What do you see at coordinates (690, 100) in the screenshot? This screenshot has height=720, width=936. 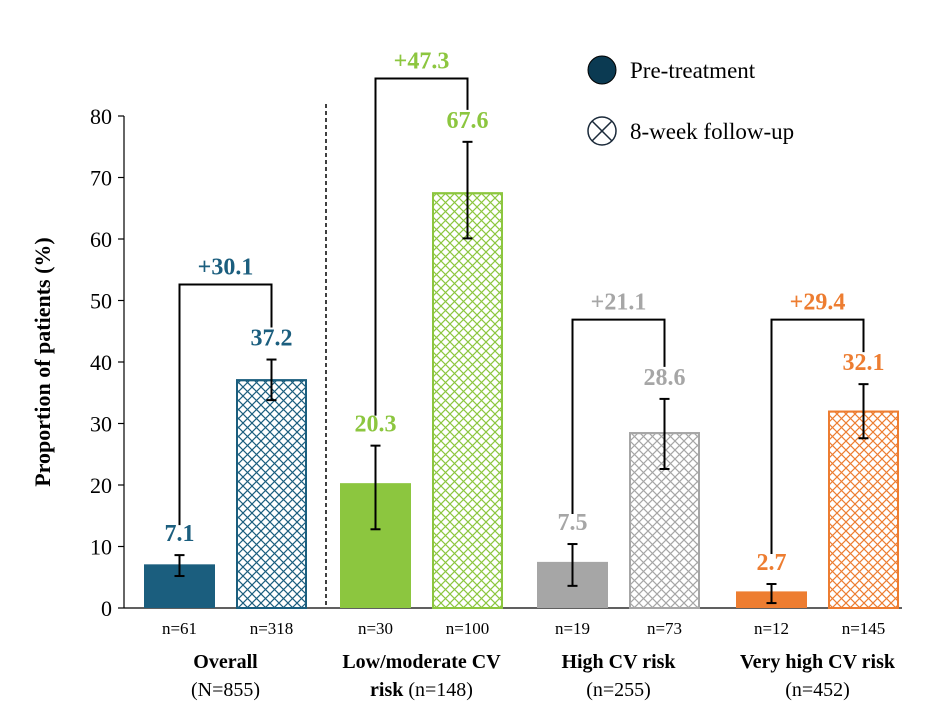 I see `legend: Pre-treatment 8-week follow-up` at bounding box center [690, 100].